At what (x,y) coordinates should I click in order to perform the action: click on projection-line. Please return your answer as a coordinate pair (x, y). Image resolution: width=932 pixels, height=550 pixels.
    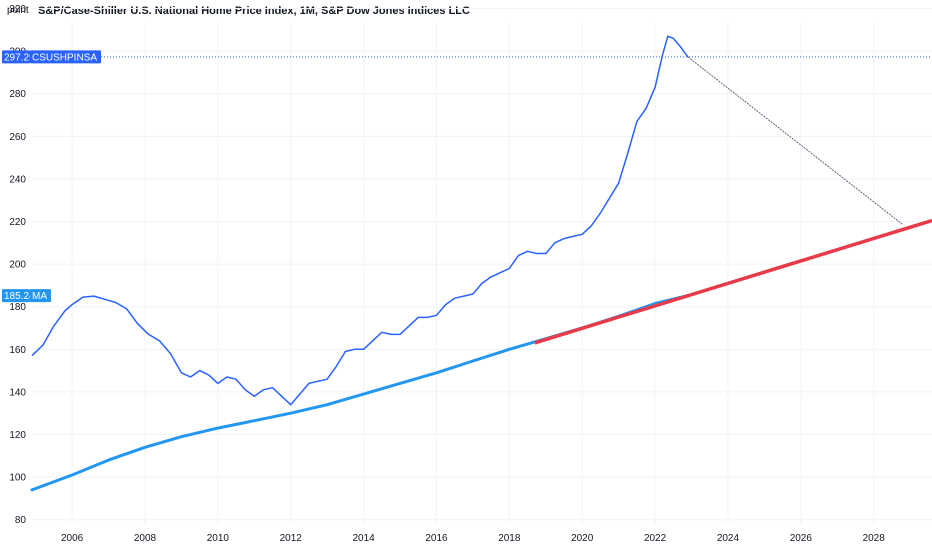
    Looking at the image, I should click on (795, 141).